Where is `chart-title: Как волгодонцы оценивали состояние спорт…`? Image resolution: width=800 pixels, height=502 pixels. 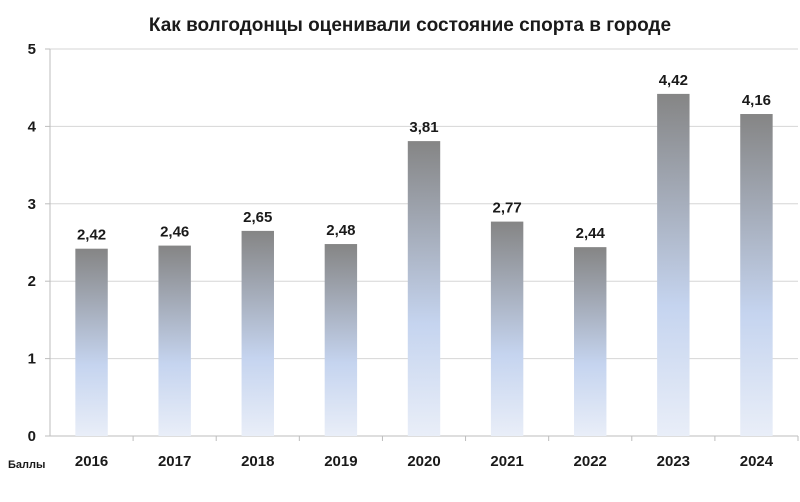 chart-title: Как волгодонцы оценивали состояние спорт… is located at coordinates (410, 25).